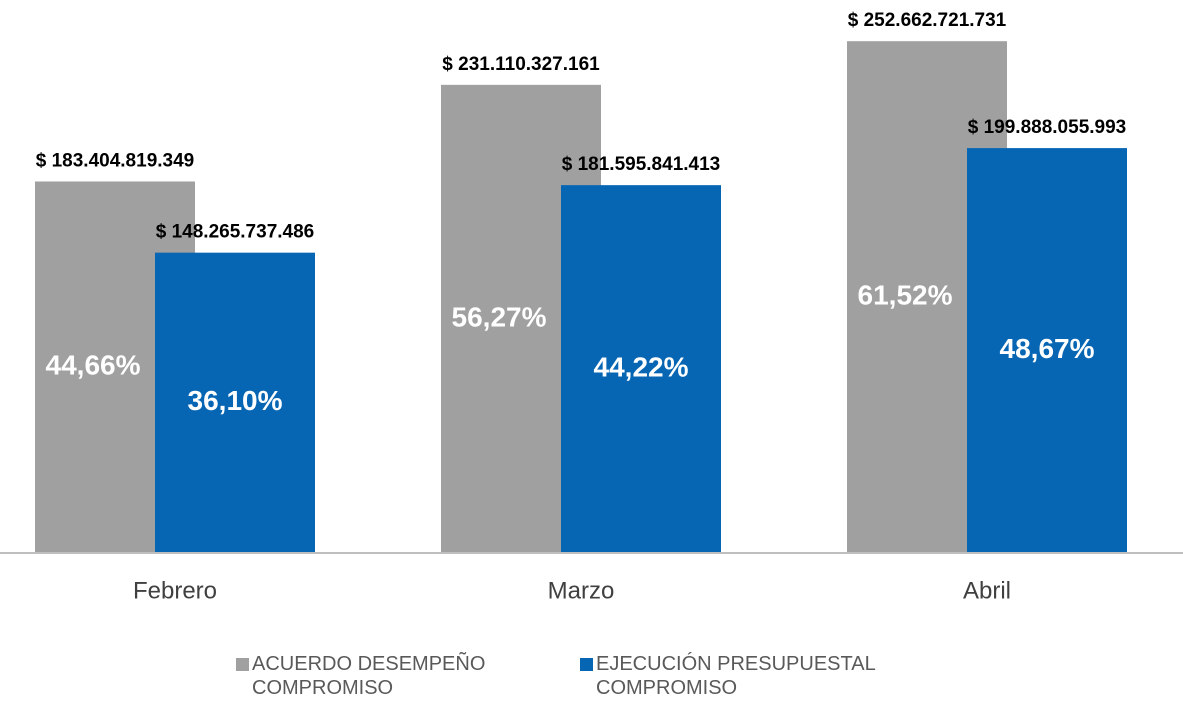 The width and height of the screenshot is (1183, 703). Describe the element at coordinates (115, 161) in the screenshot. I see `value-label: $ 183.404.819.349` at that location.